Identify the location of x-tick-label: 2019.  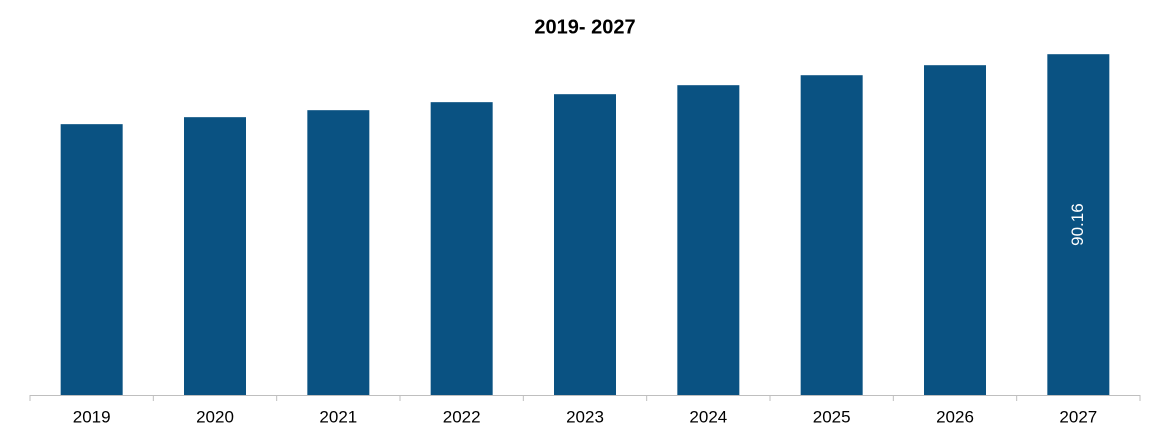
(92, 416).